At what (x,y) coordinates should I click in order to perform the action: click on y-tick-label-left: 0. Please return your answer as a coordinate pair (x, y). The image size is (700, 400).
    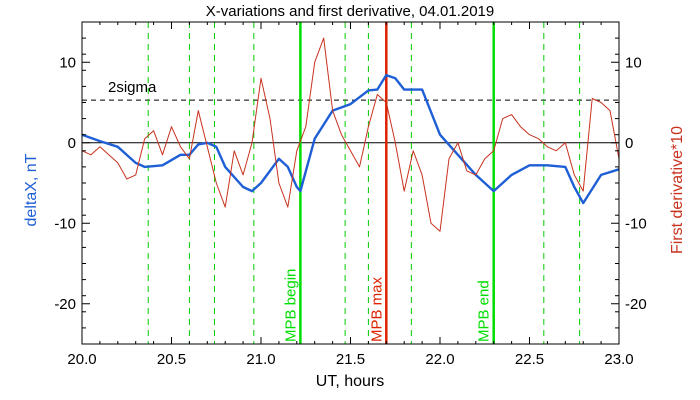
    Looking at the image, I should click on (72, 143).